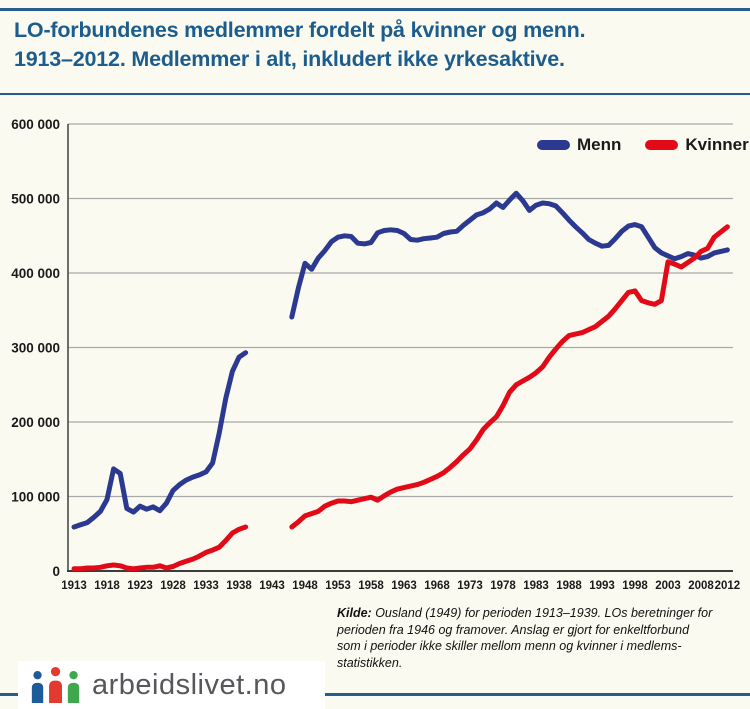 The width and height of the screenshot is (750, 709). Describe the element at coordinates (375, 94) in the screenshot. I see `title-divider-rule` at that location.